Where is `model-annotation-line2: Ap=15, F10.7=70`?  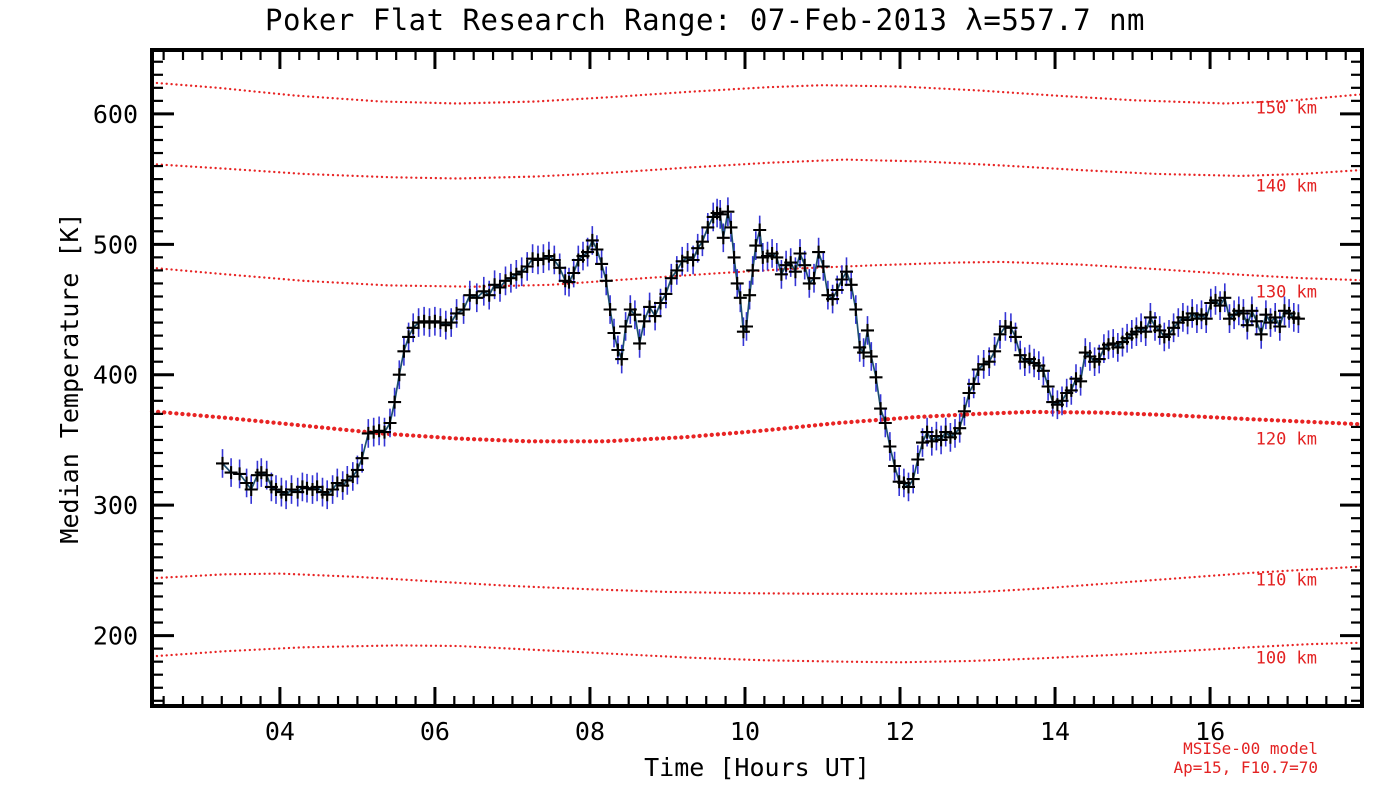
model-annotation-line2: Ap=15, F10.7=70 is located at coordinates (1246, 767).